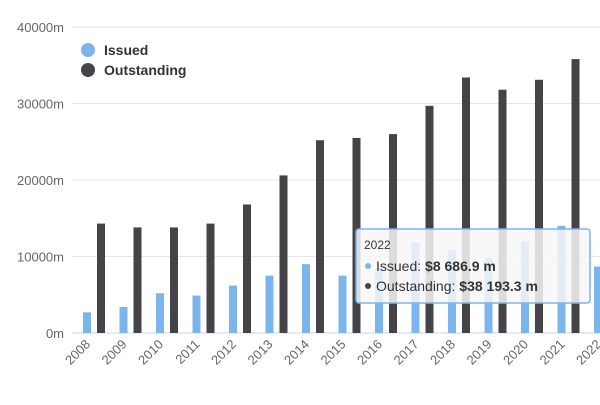  I want to click on bar-issued-2008, so click(87, 322).